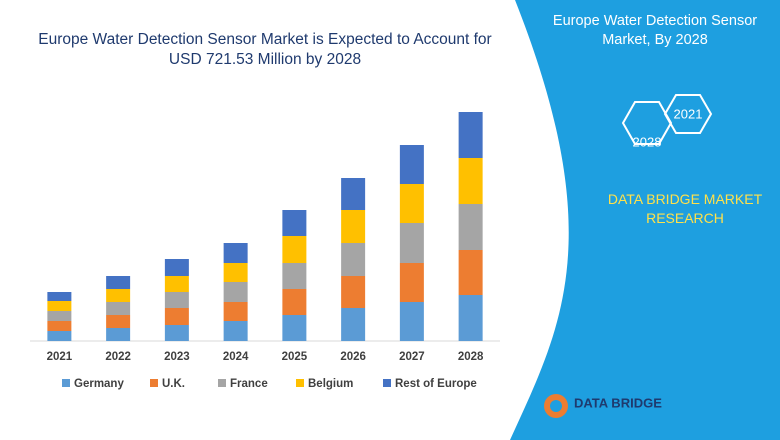  I want to click on logo-icon, so click(556, 406).